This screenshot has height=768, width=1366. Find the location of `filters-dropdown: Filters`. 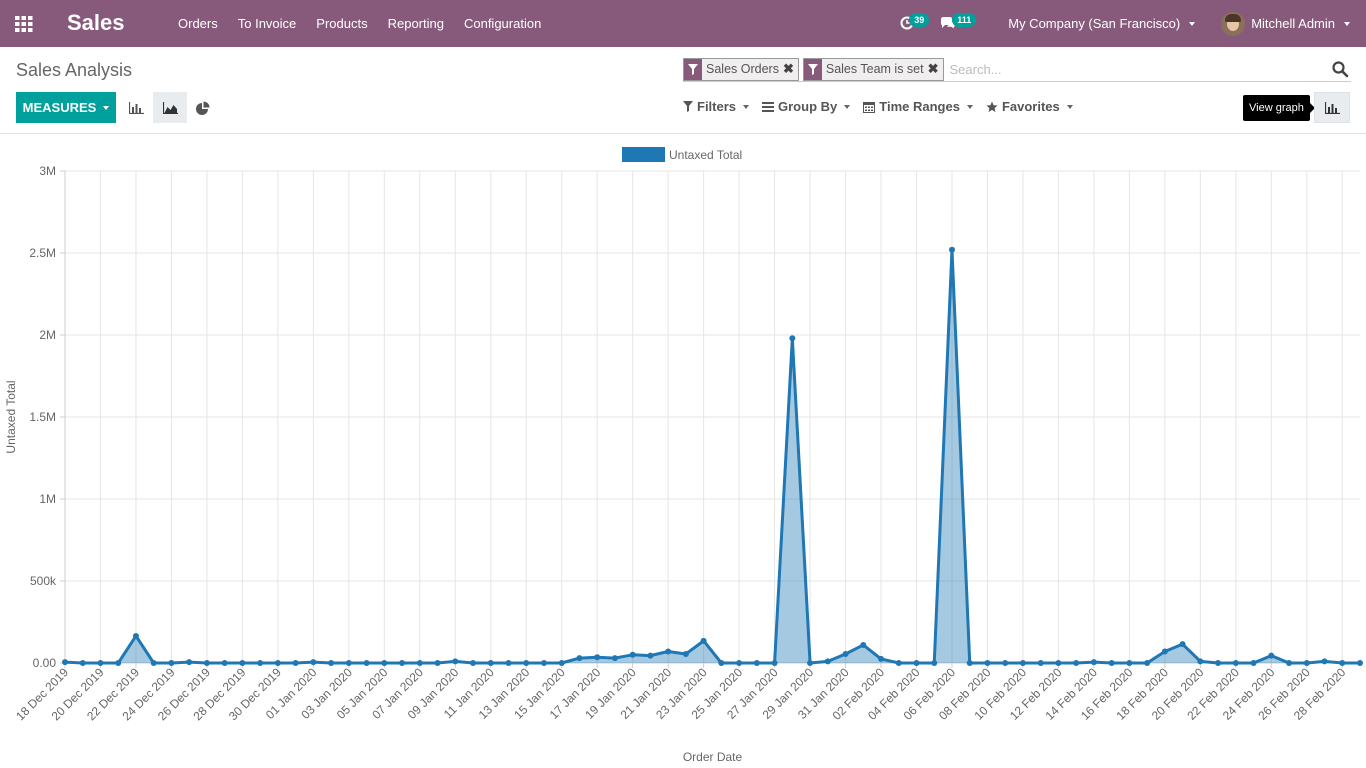

filters-dropdown: Filters is located at coordinates (716, 106).